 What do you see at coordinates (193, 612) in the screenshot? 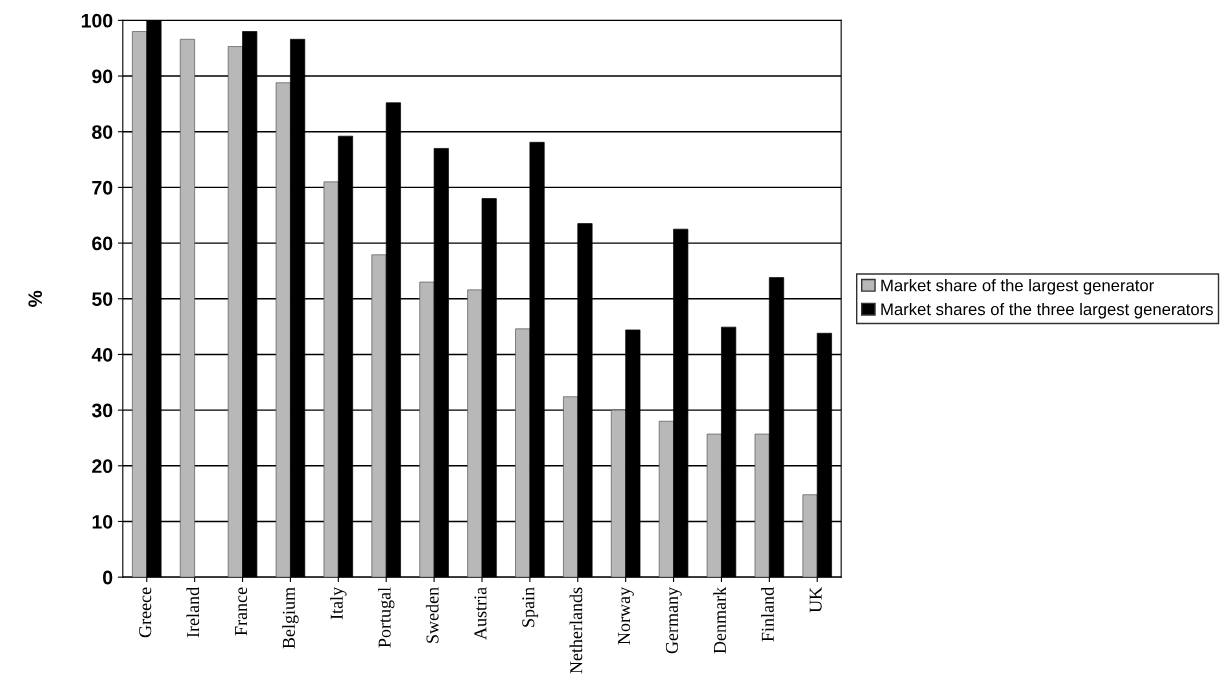
I see `x-tick-label: Ireland` at bounding box center [193, 612].